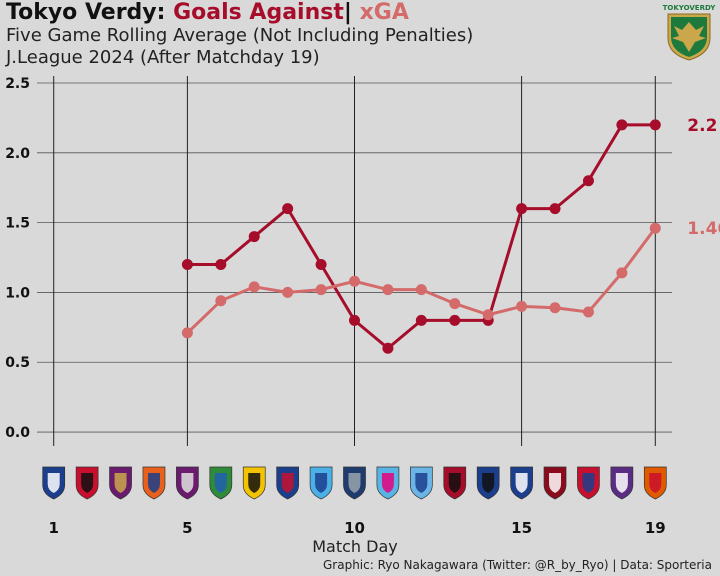  I want to click on x-tick-label: 1, so click(53, 528).